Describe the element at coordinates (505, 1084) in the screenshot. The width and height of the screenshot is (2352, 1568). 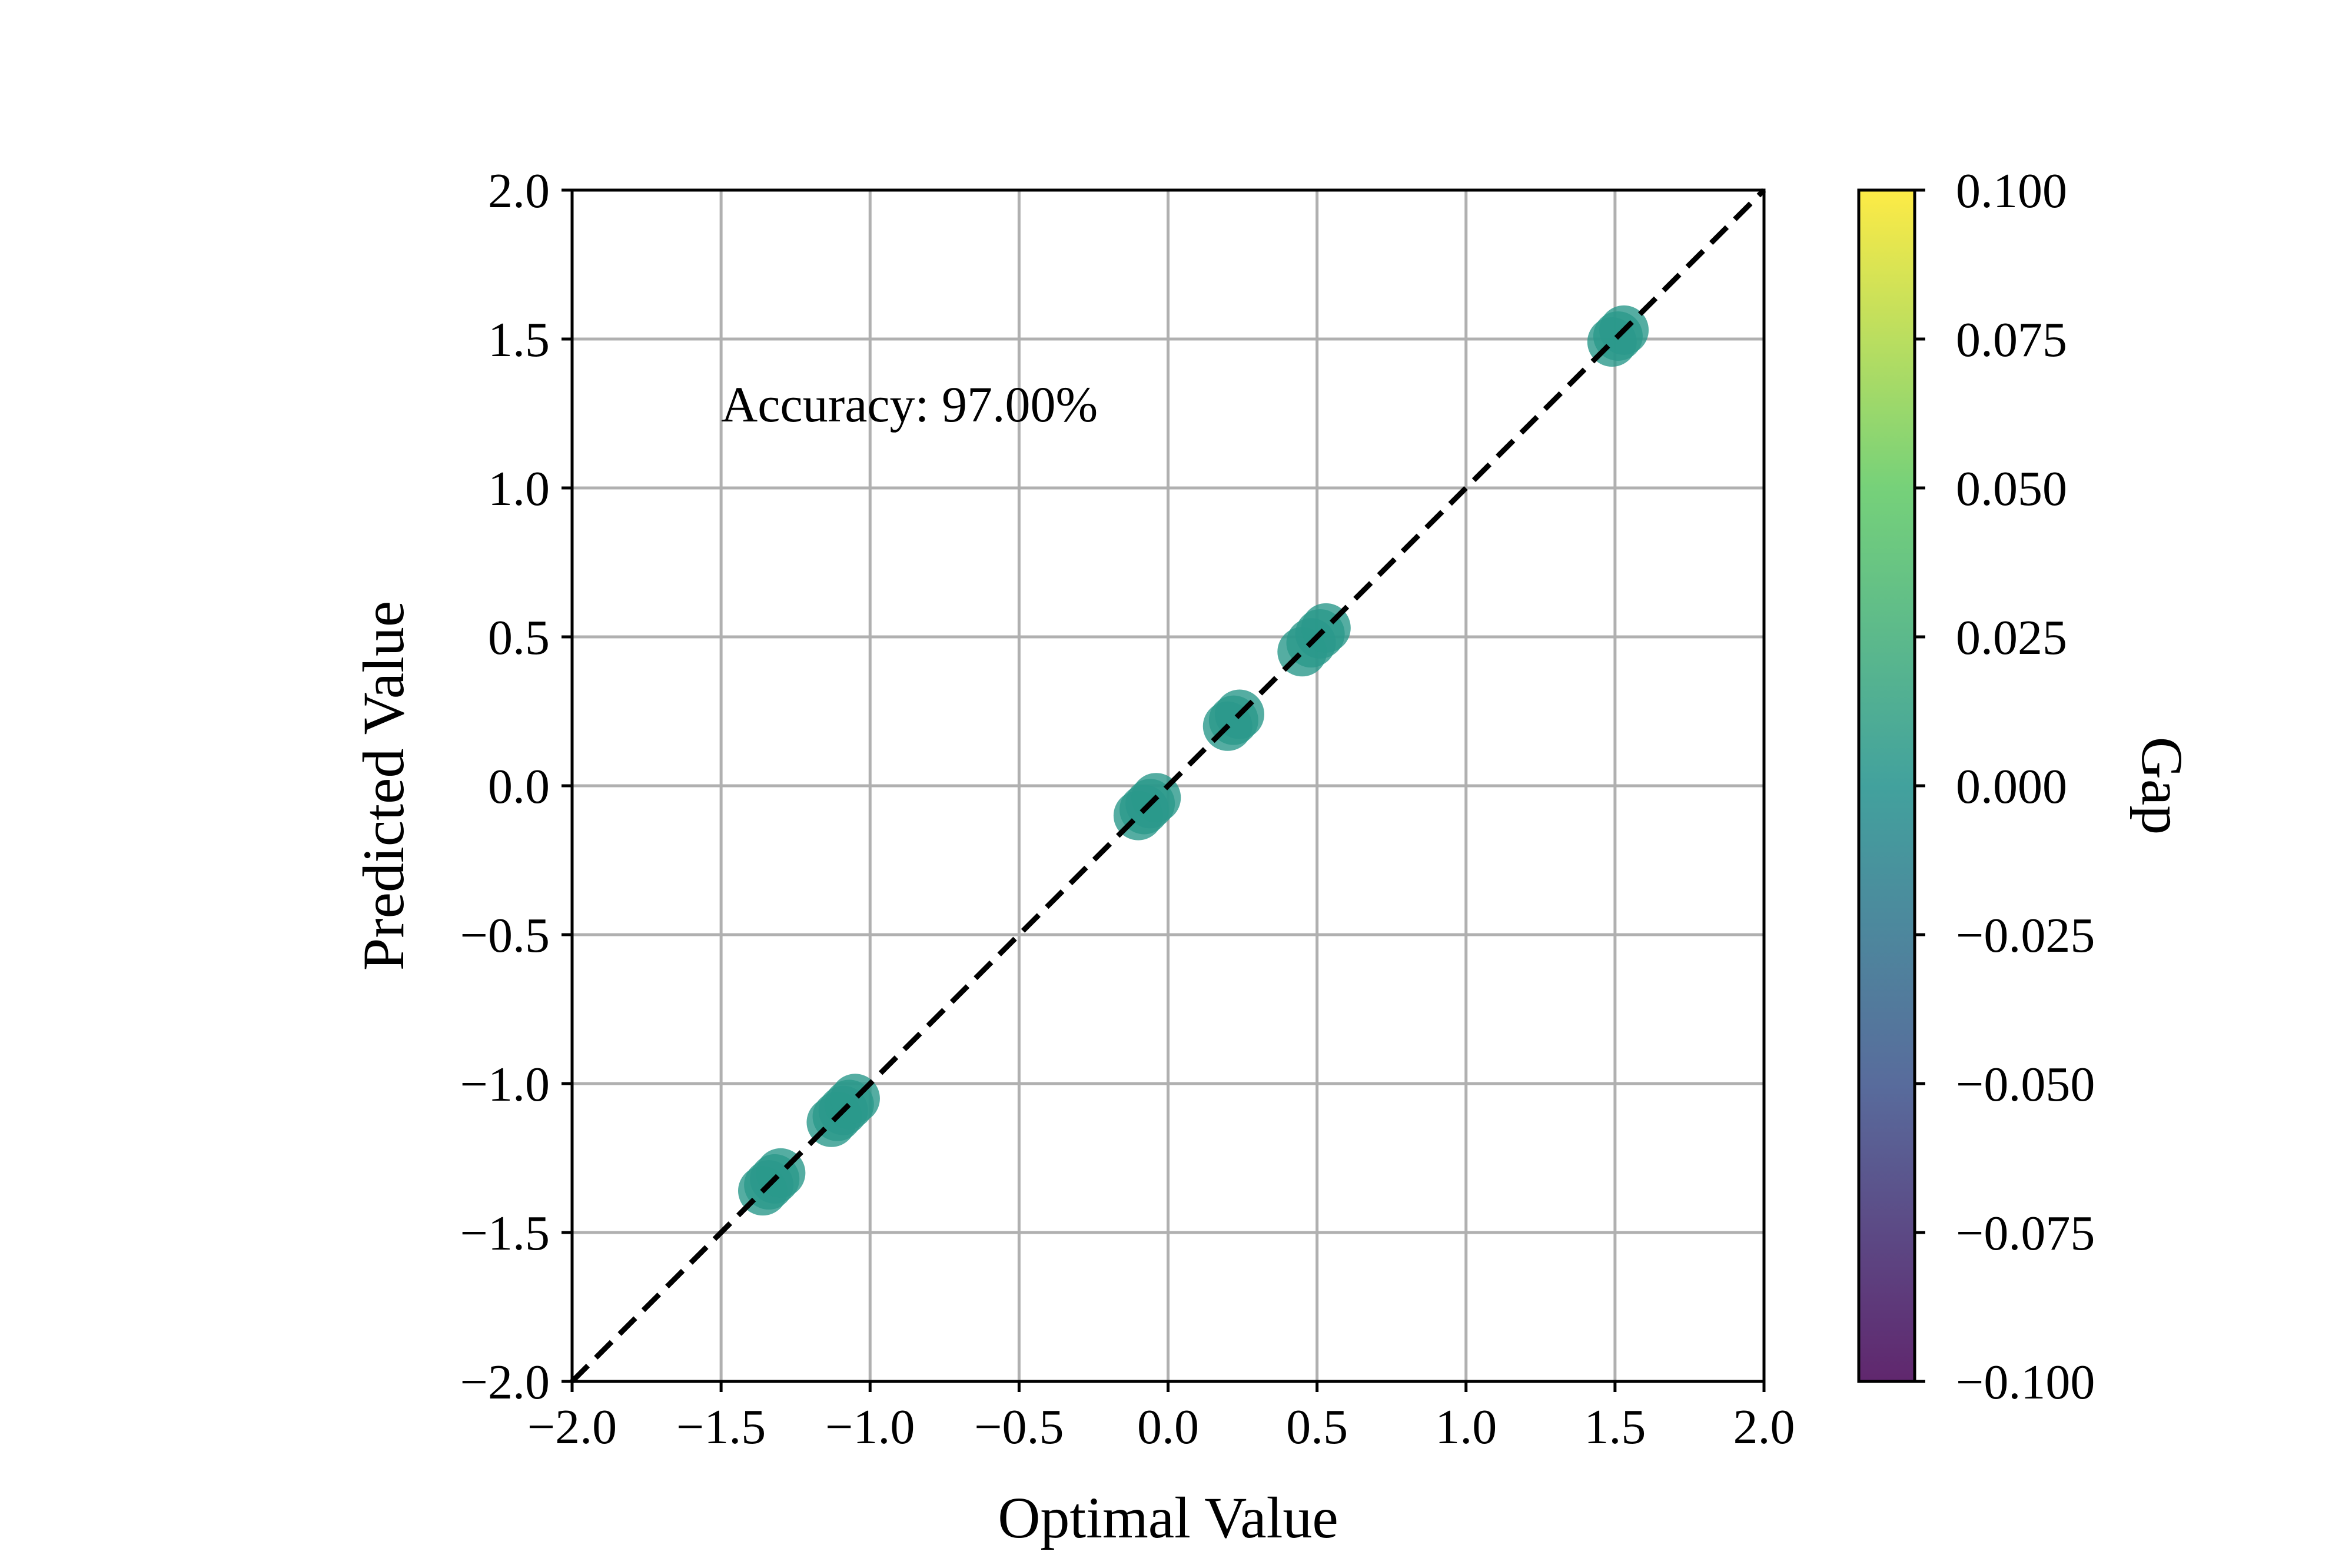
I see `y-tick-label: −1.0` at that location.